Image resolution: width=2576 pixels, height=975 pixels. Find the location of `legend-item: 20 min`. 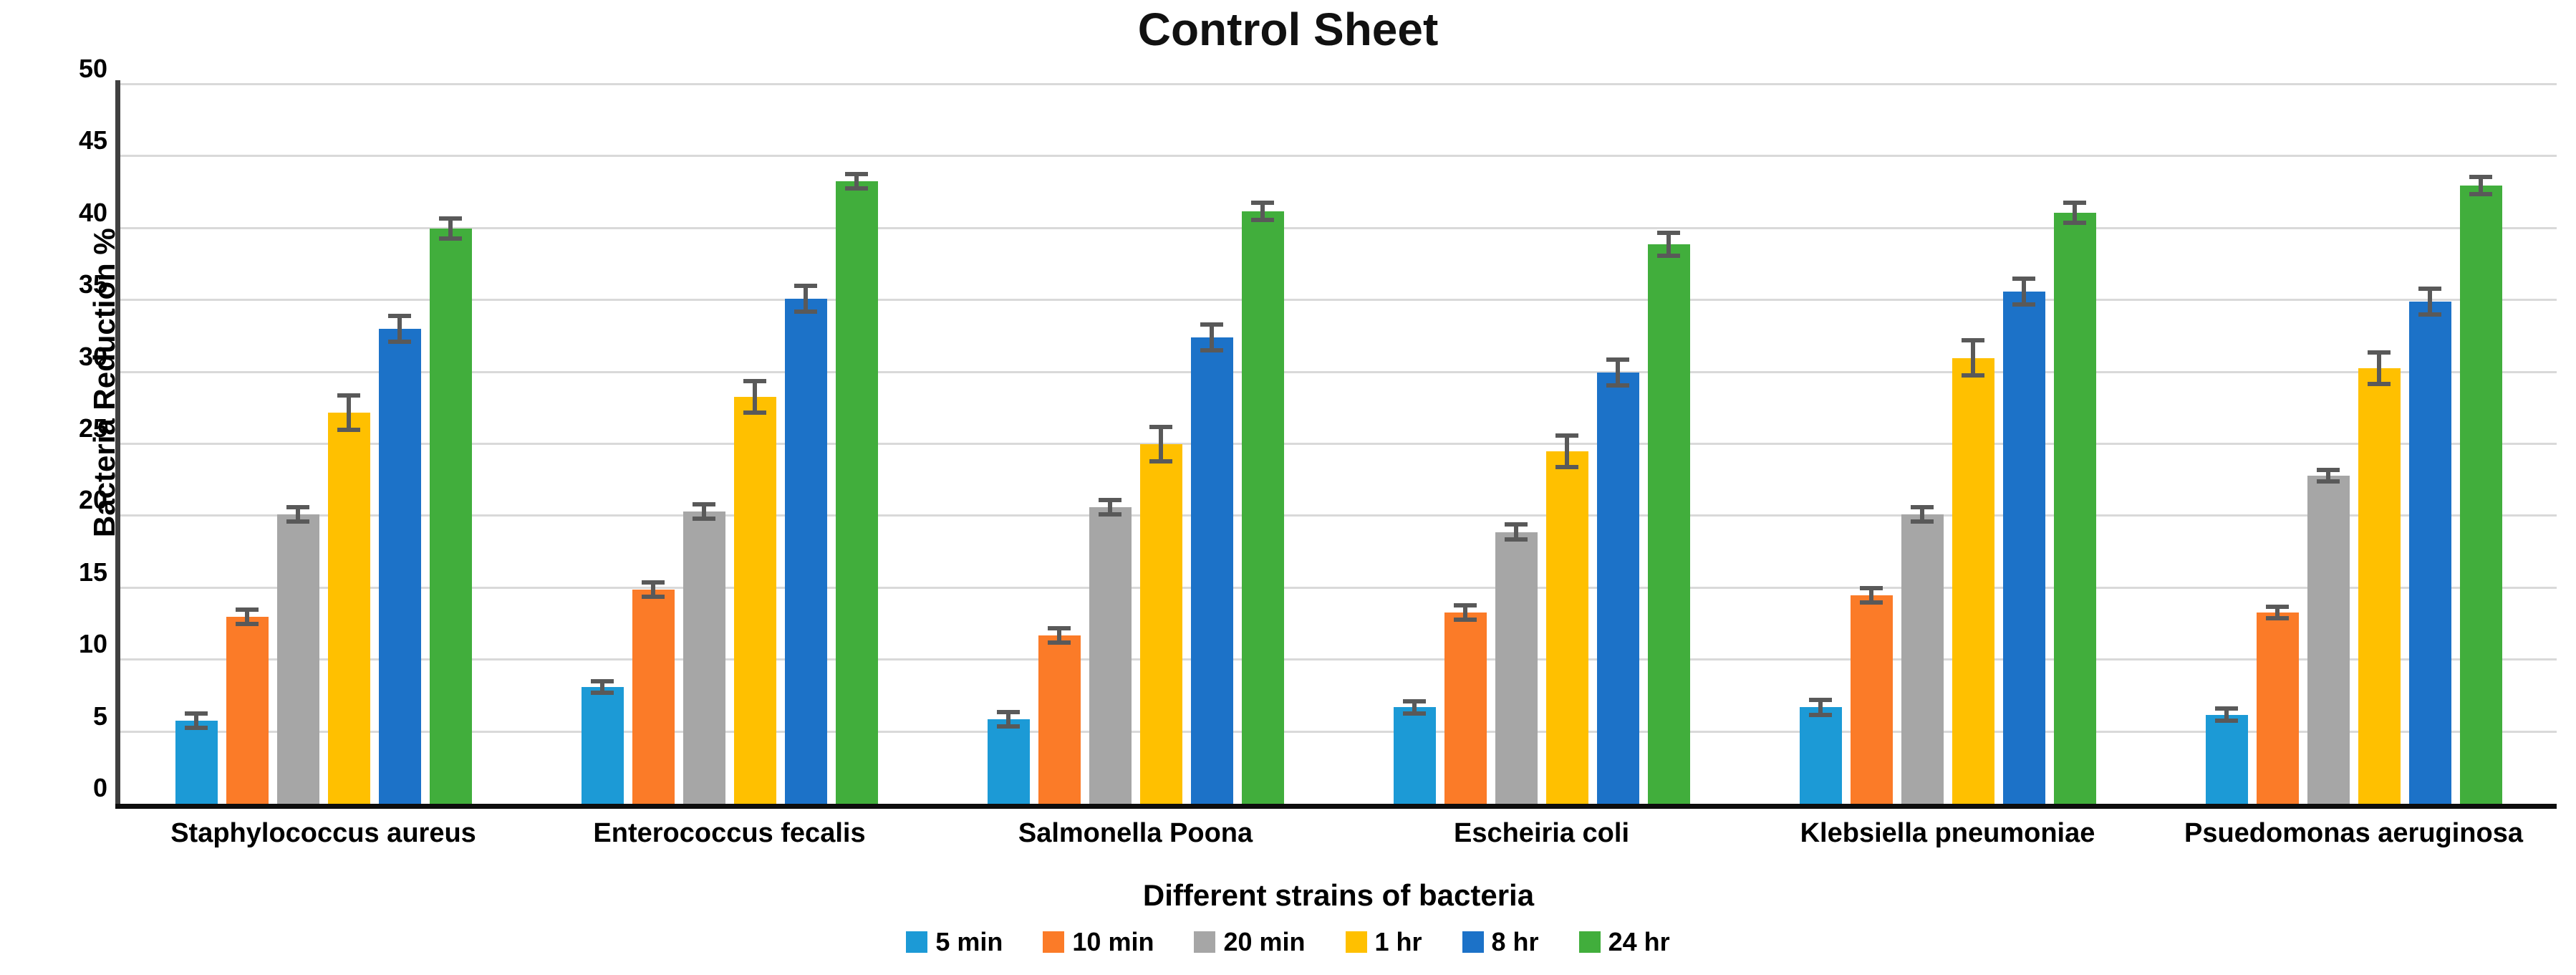

legend-item: 20 min is located at coordinates (1250, 942).